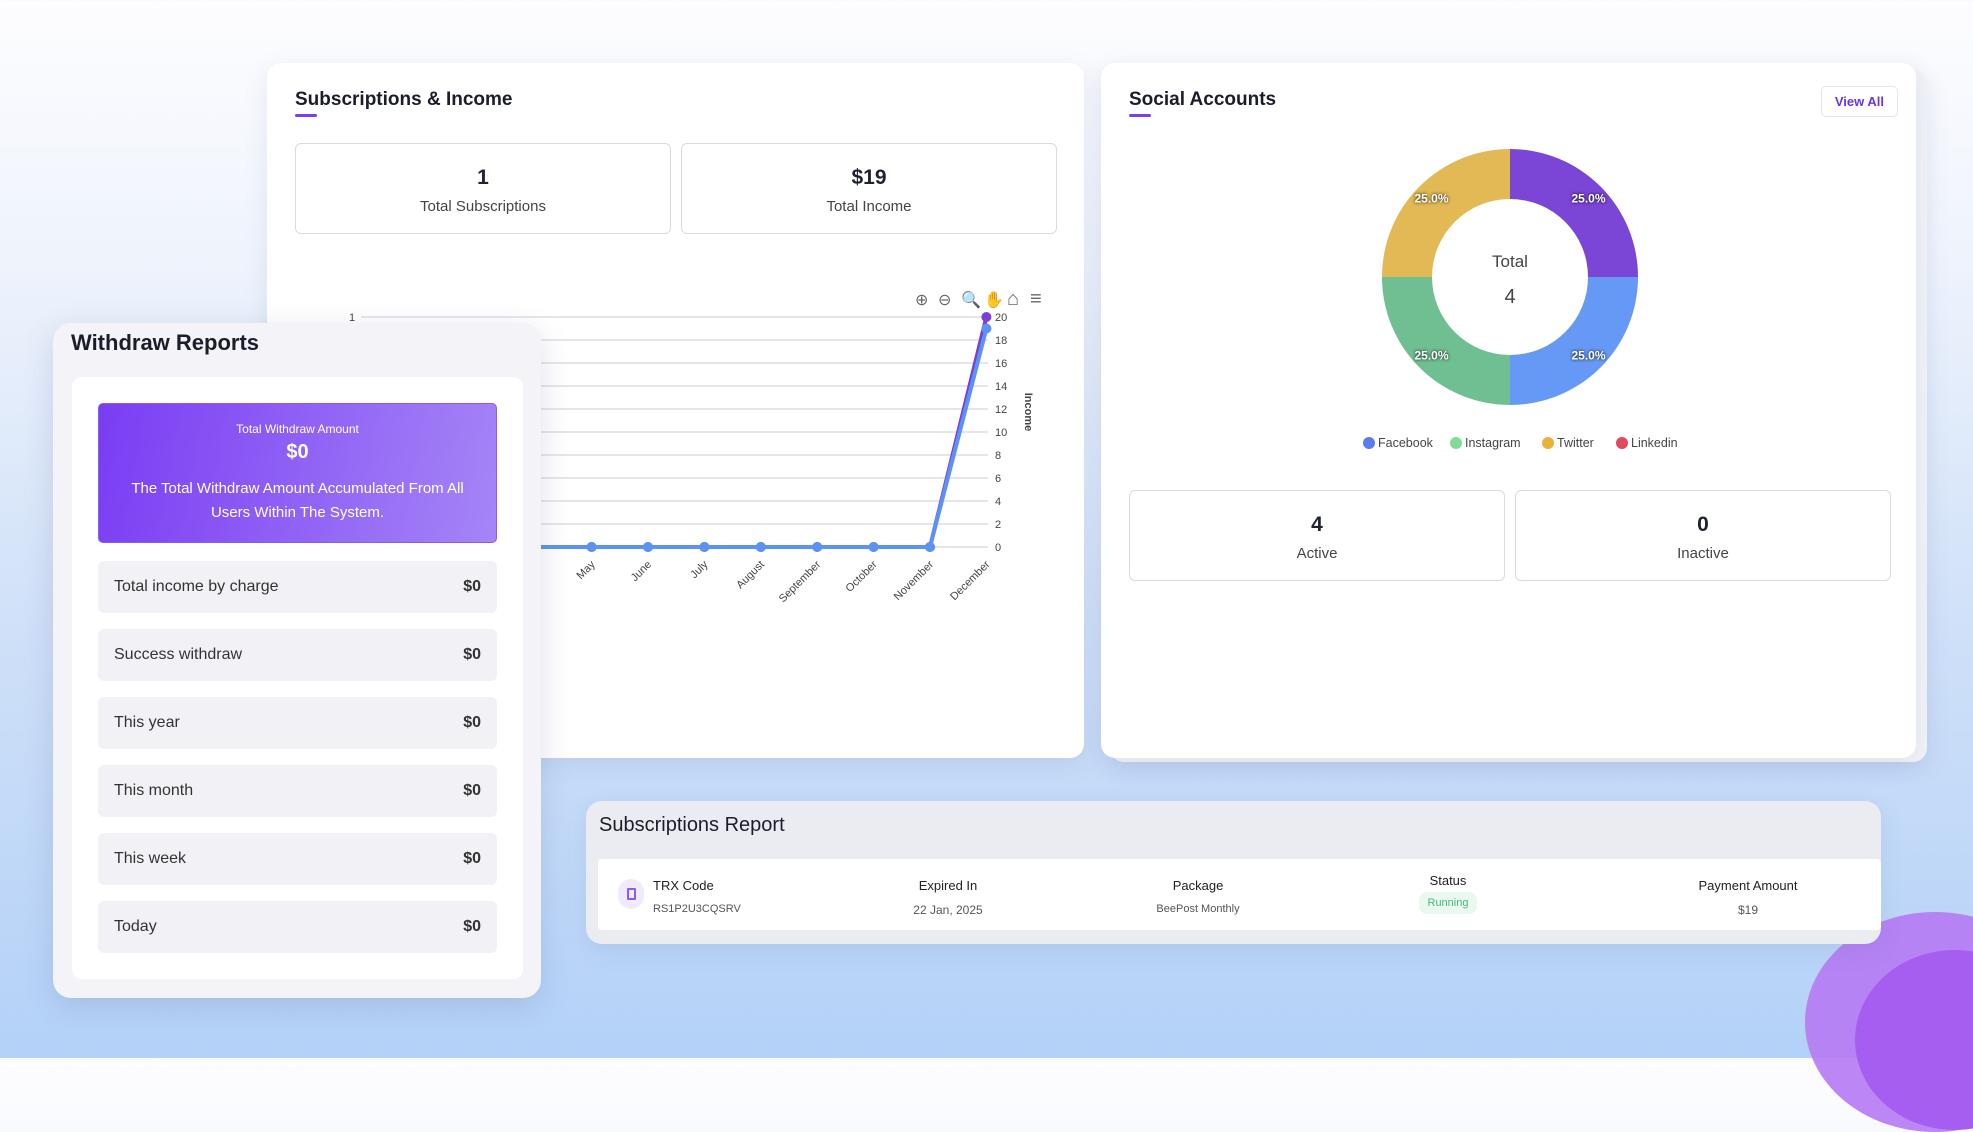 Image resolution: width=1973 pixels, height=1132 pixels. What do you see at coordinates (1036, 299) in the screenshot?
I see `menu-icon: ≡` at bounding box center [1036, 299].